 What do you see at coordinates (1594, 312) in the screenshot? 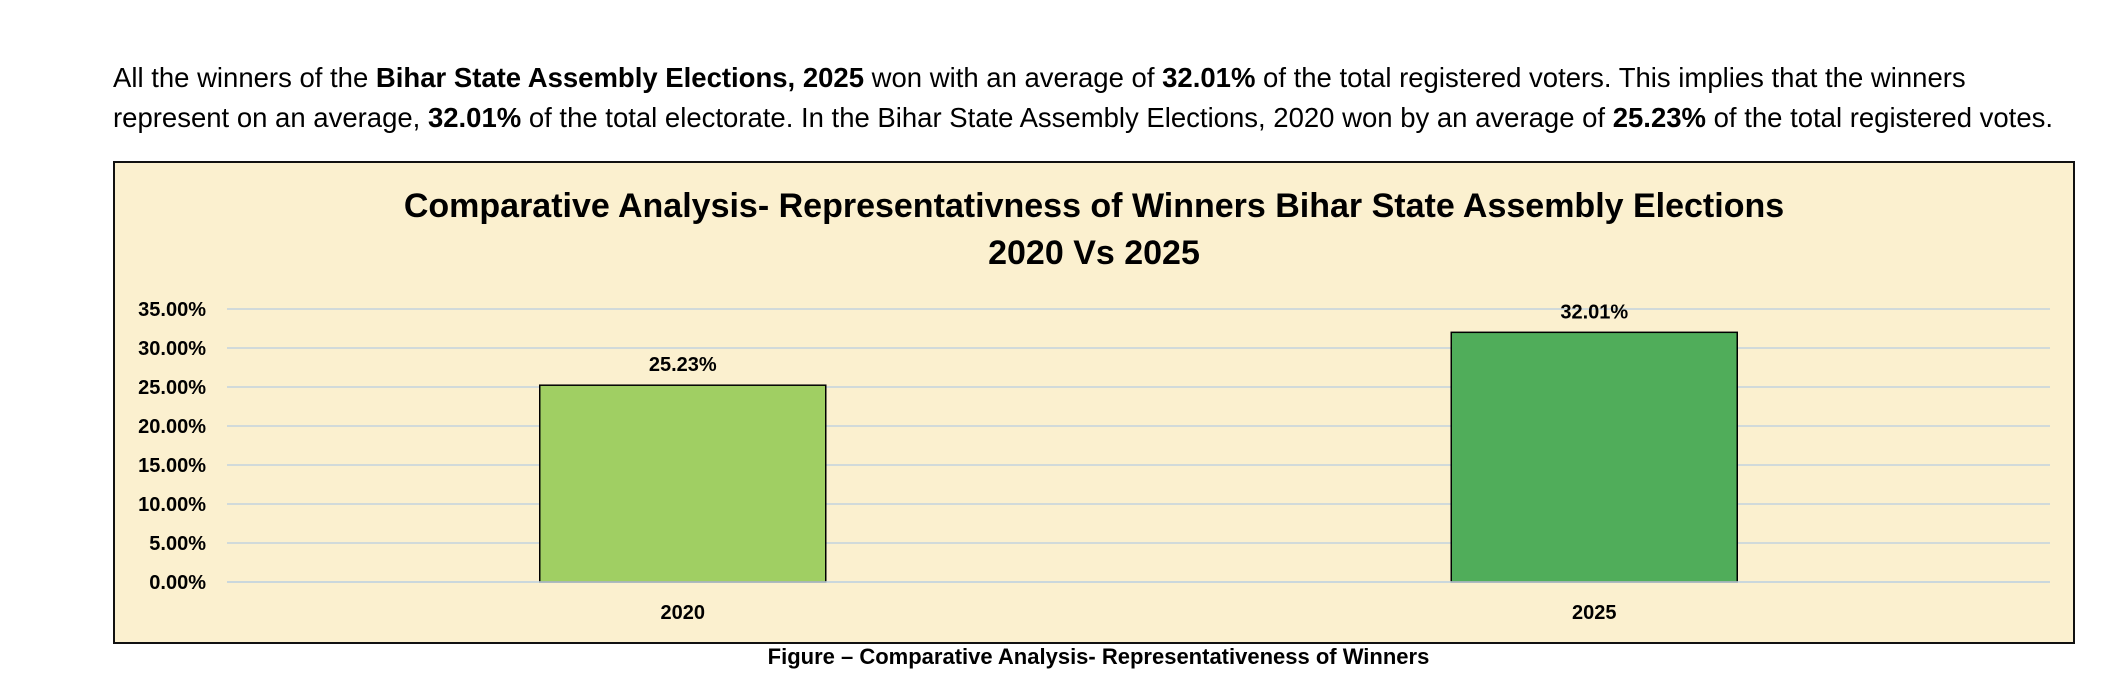
I see `data-label: 32.01%` at bounding box center [1594, 312].